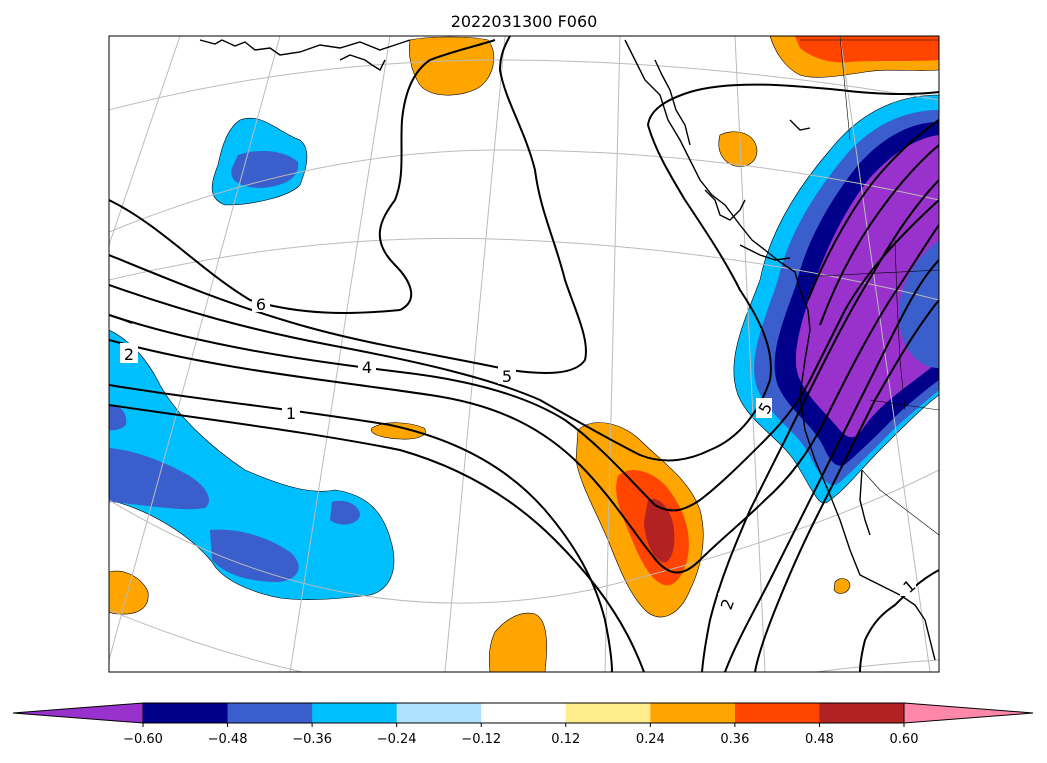 The height and width of the screenshot is (763, 1047). I want to click on contour-label-2-west: 2, so click(129, 354).